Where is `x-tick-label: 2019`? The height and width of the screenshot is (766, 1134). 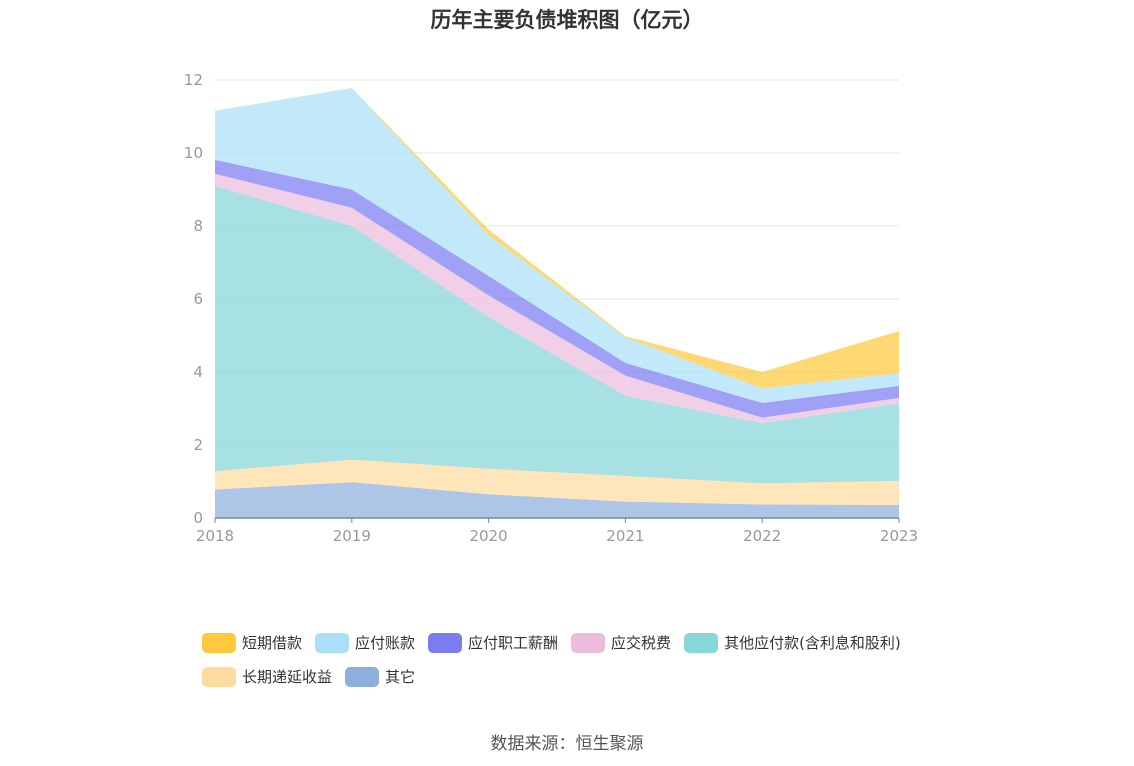 x-tick-label: 2019 is located at coordinates (352, 536).